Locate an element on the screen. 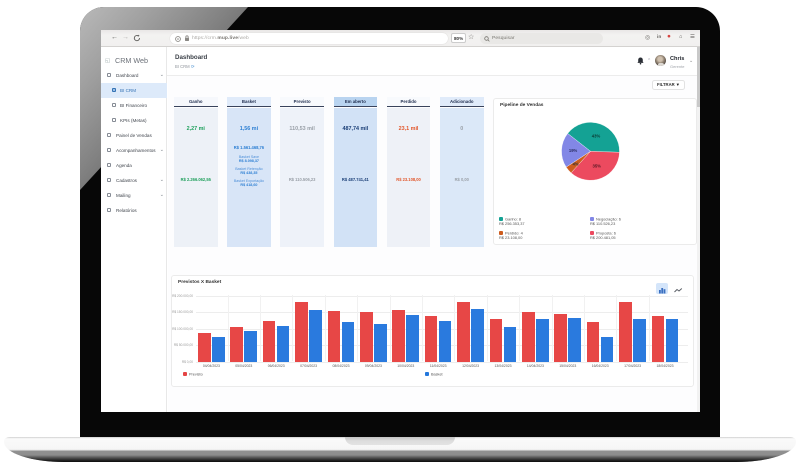  svg-text: 19% is located at coordinates (573, 150).